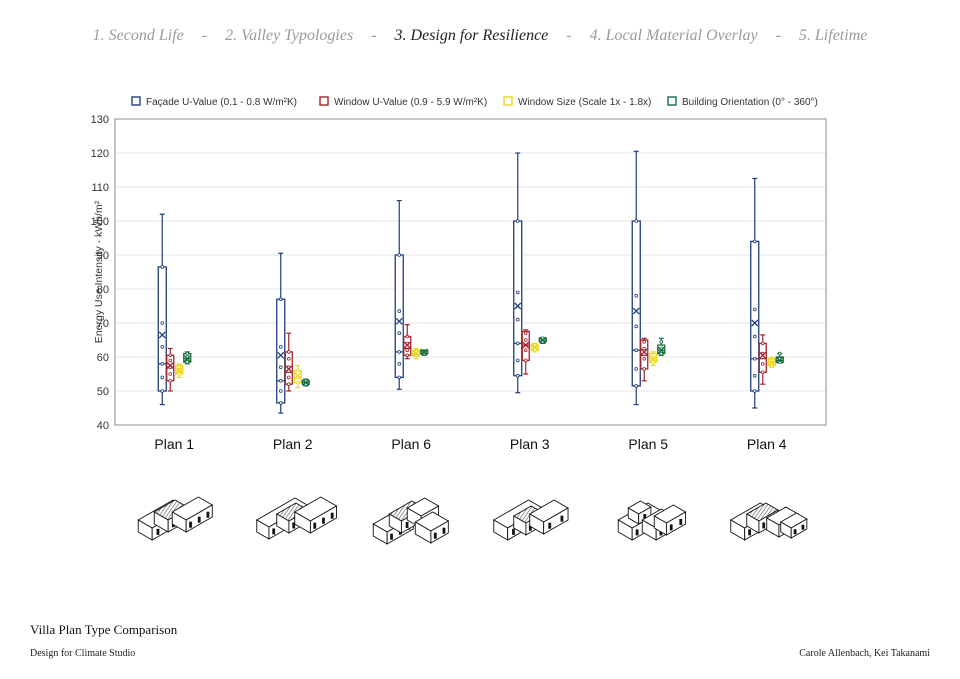  I want to click on x-category-label: Plan 2, so click(293, 443).